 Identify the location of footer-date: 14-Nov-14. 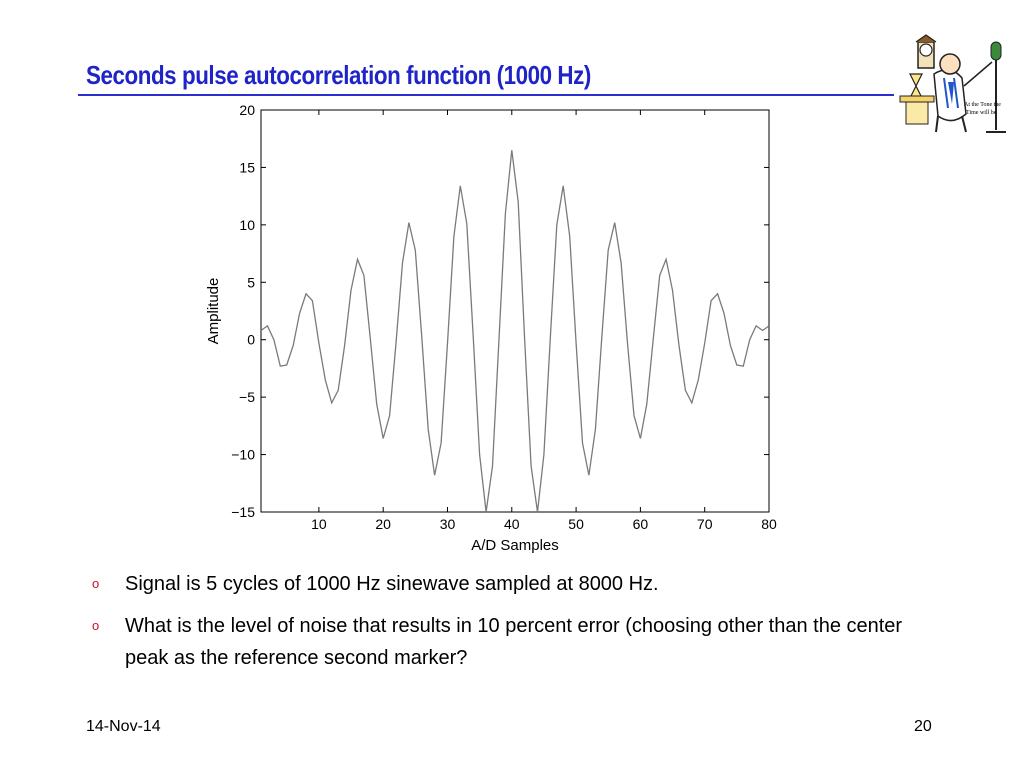
(123, 726).